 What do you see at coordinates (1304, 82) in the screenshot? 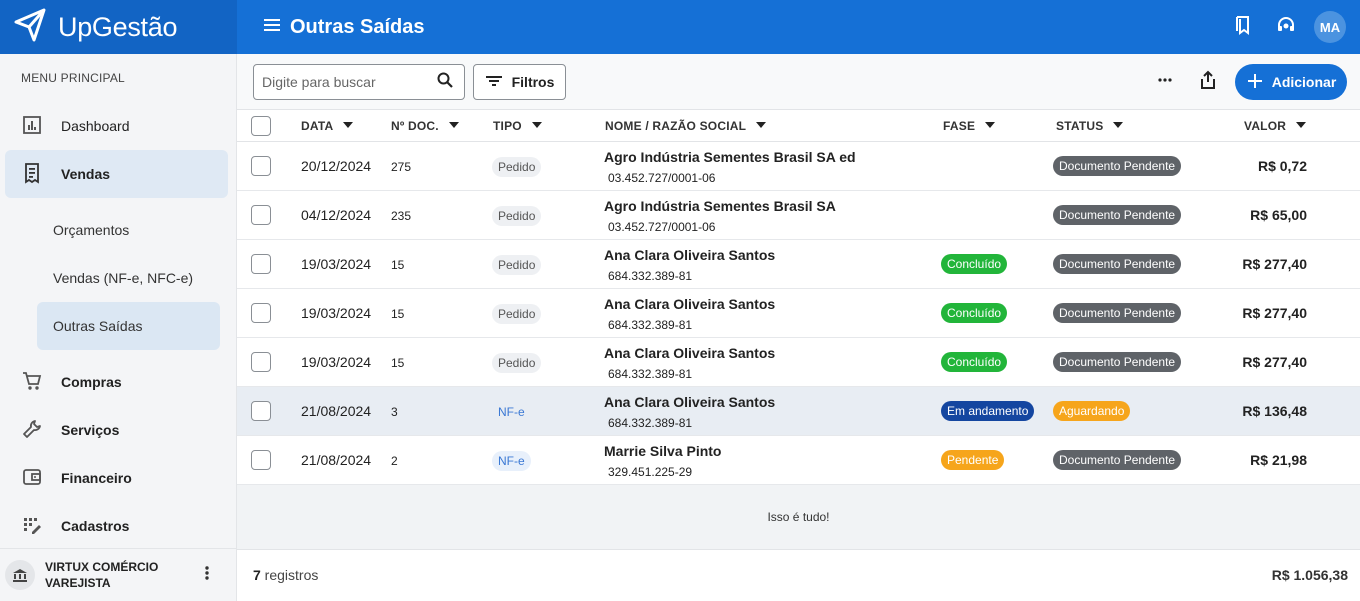
I see `add-label: Adicionar` at bounding box center [1304, 82].